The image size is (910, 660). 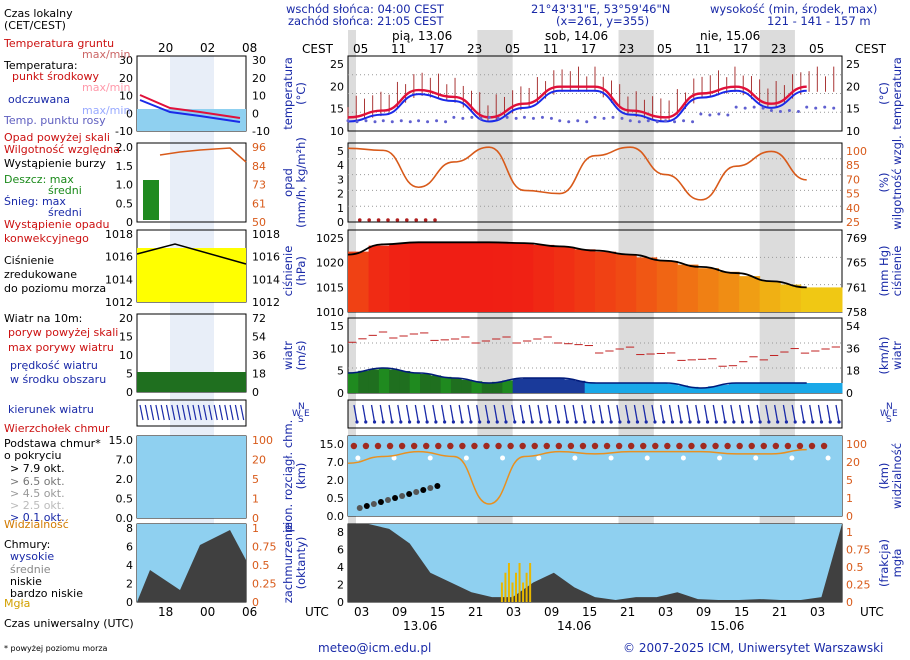 I want to click on legend-text: konwekcyjnego, so click(x=46, y=238).